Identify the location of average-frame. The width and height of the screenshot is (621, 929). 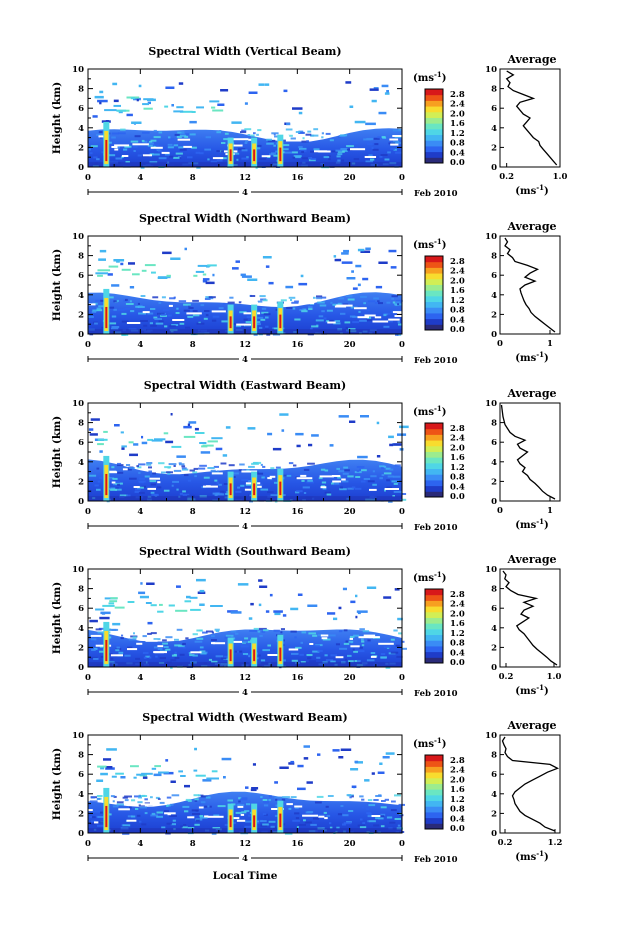
(530, 452).